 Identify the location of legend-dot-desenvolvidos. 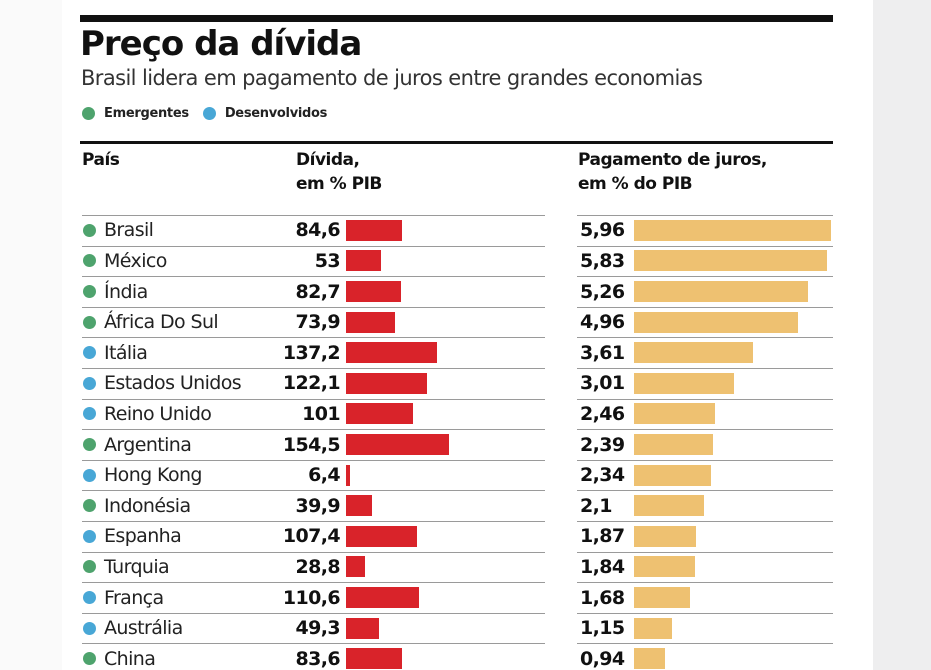
(209, 113).